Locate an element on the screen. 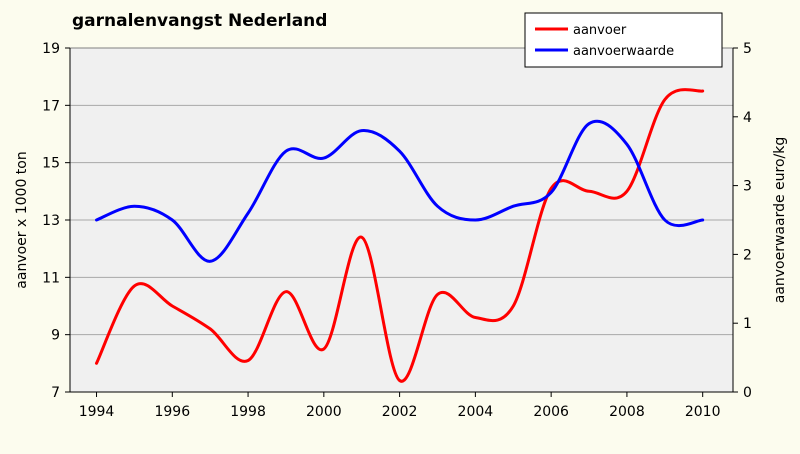  x-tick-label: 1994 is located at coordinates (97, 412).